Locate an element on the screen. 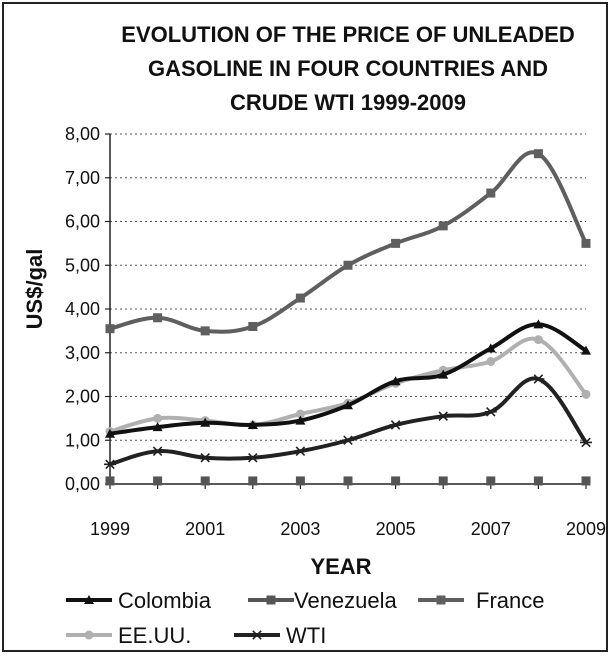  legend-entry-france: France is located at coordinates (481, 600).